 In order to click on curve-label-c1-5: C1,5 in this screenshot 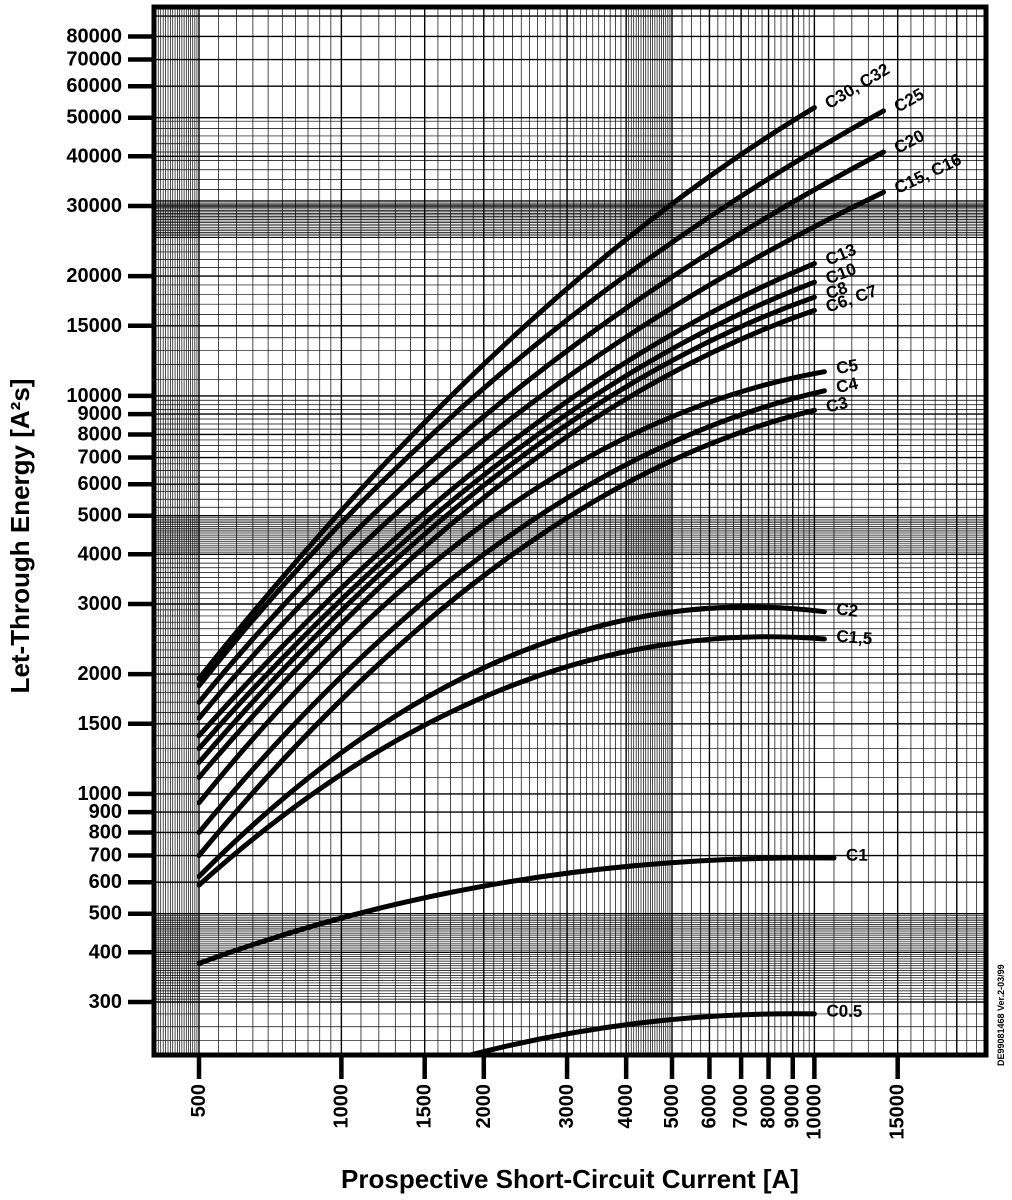, I will do `click(854, 638)`.